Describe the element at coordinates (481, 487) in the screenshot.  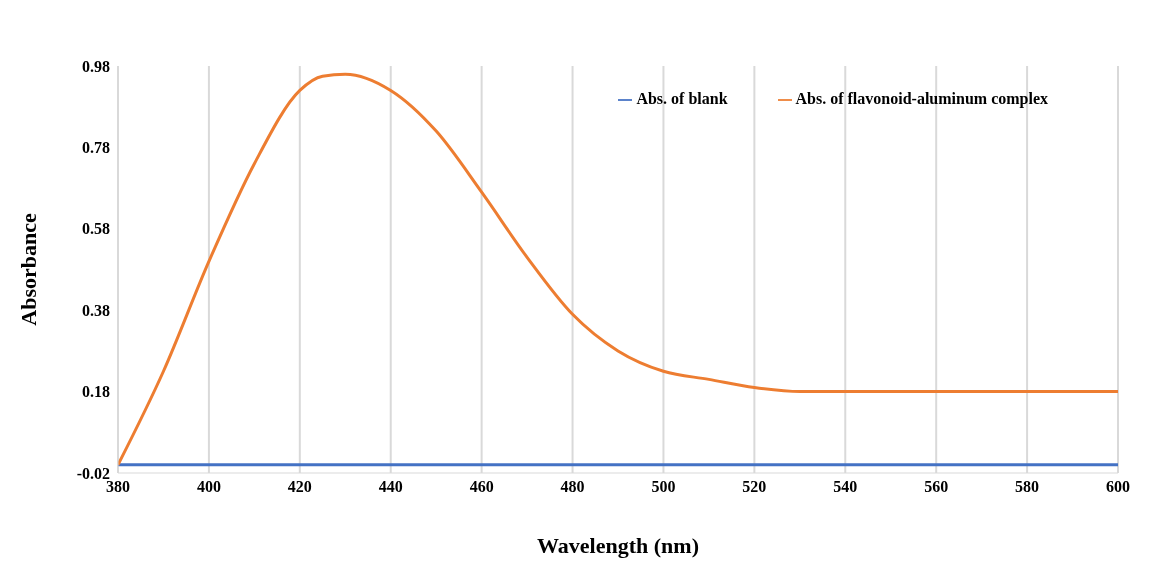
I see `x-tick-label: 460` at that location.